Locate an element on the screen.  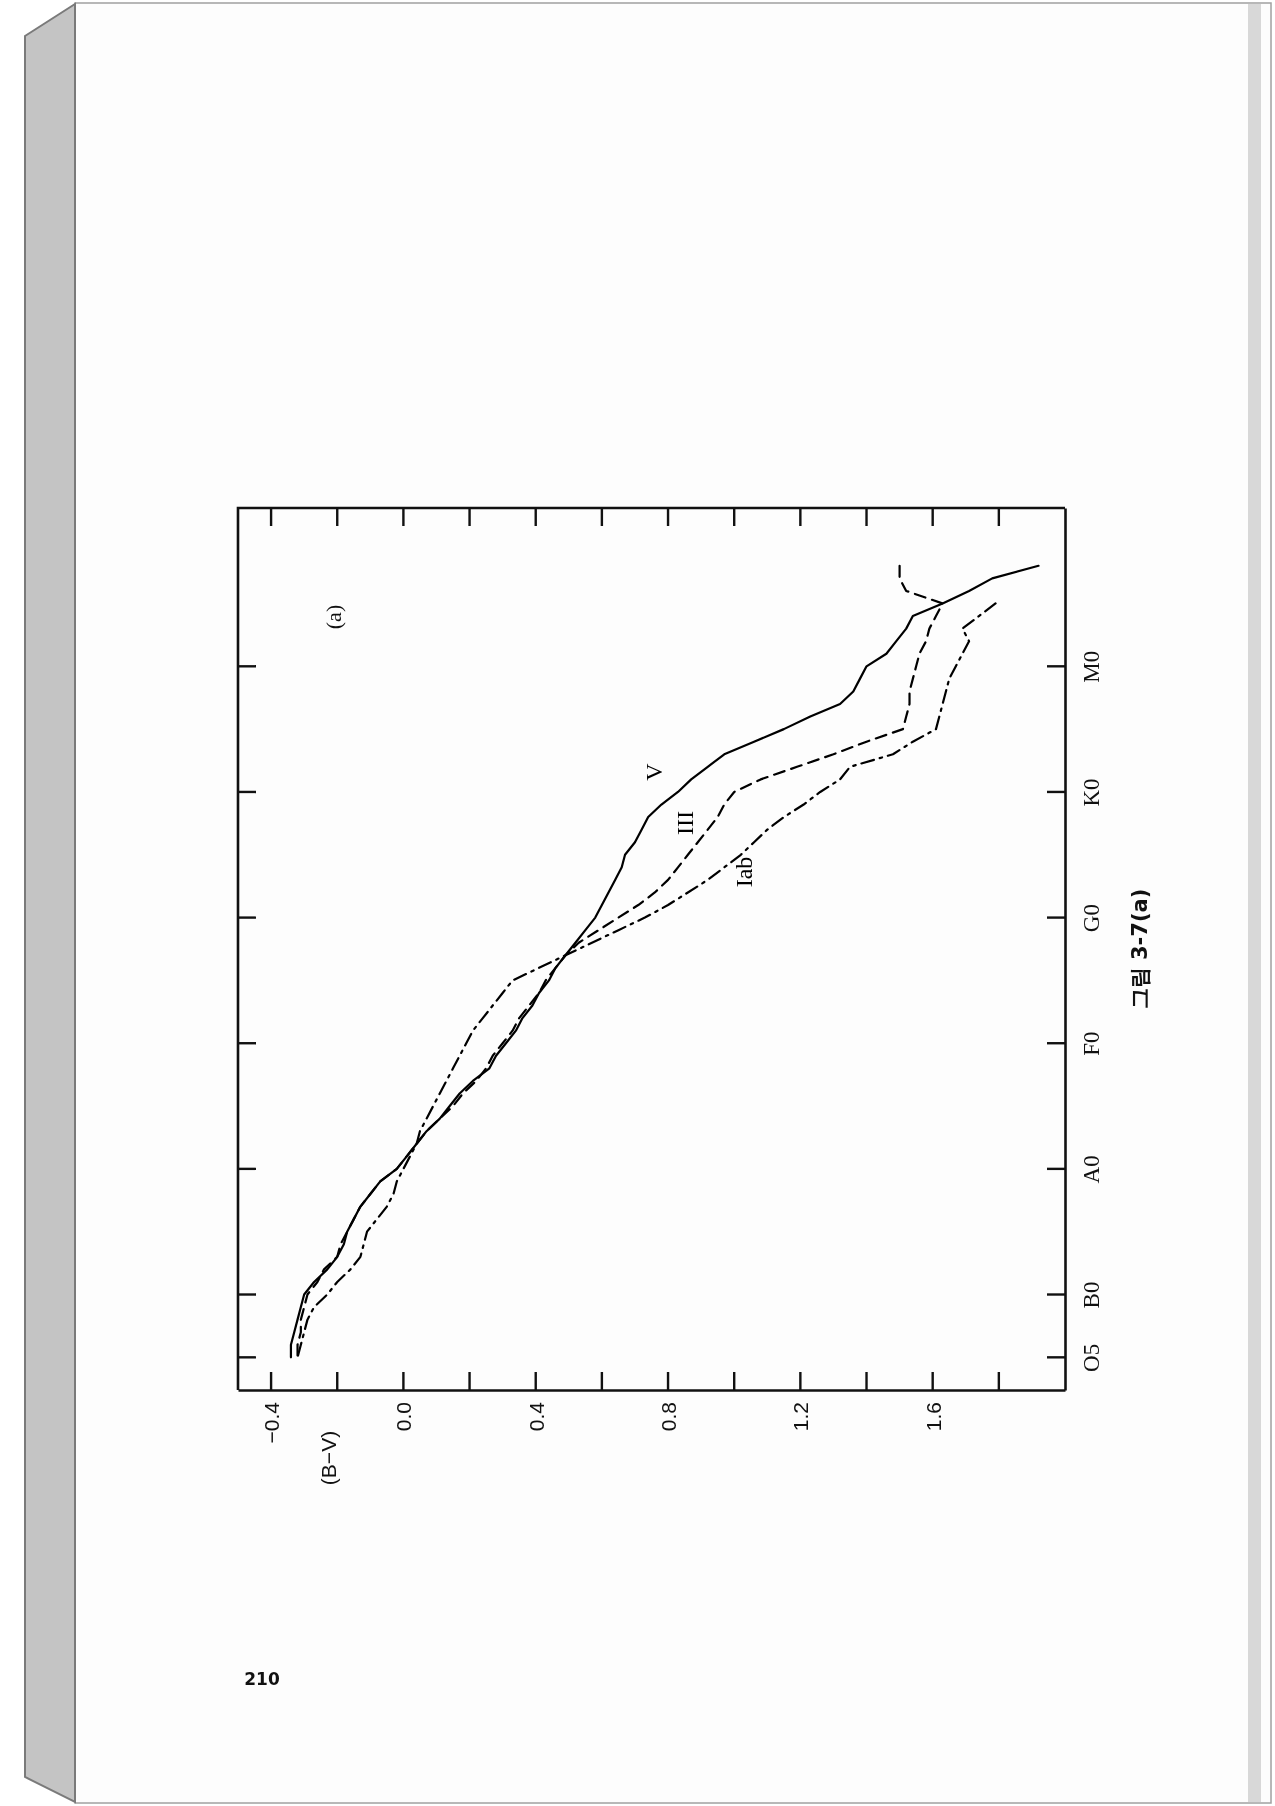
text: III is located at coordinates (684, 823).